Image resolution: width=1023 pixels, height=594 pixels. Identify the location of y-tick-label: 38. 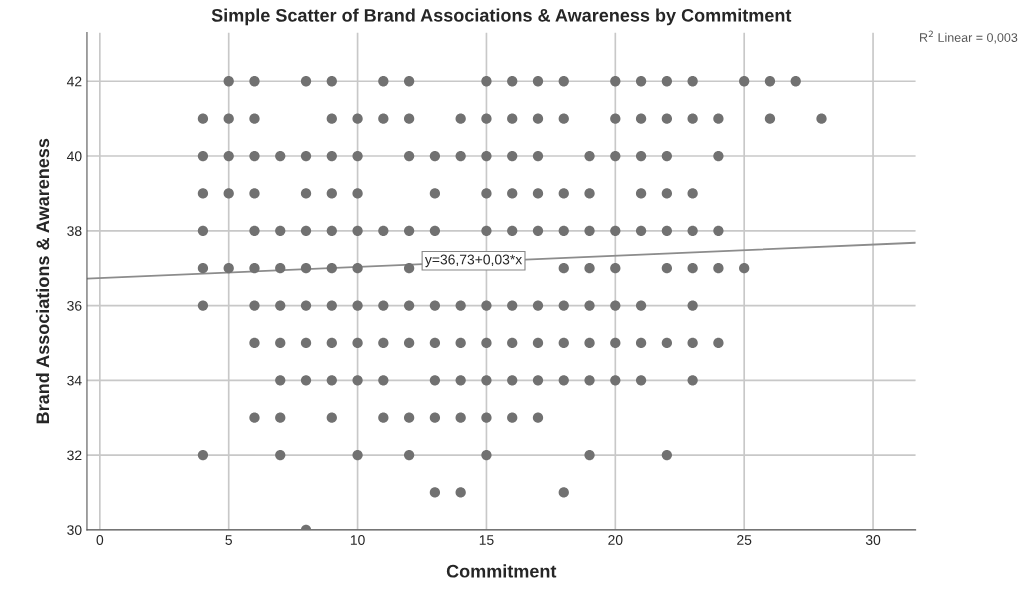
(74, 231).